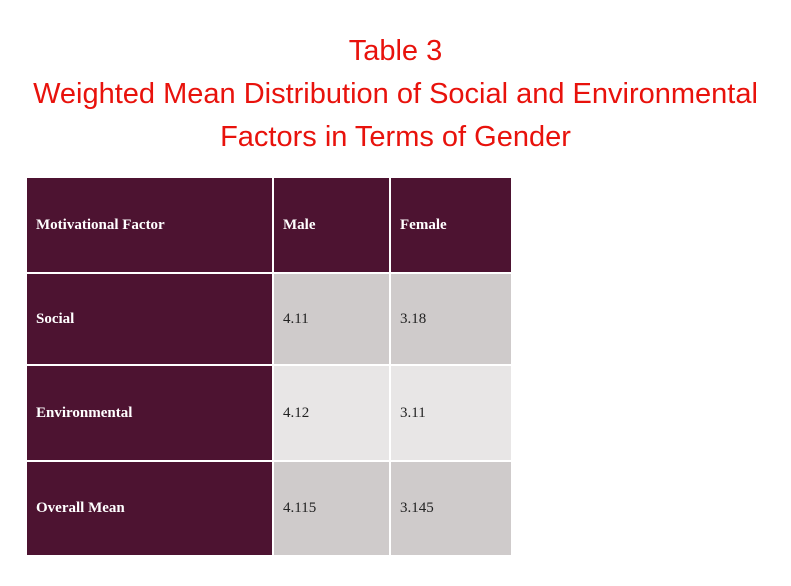 The height and width of the screenshot is (586, 791). I want to click on table-row: Environmental 4.12 3.11, so click(269, 413).